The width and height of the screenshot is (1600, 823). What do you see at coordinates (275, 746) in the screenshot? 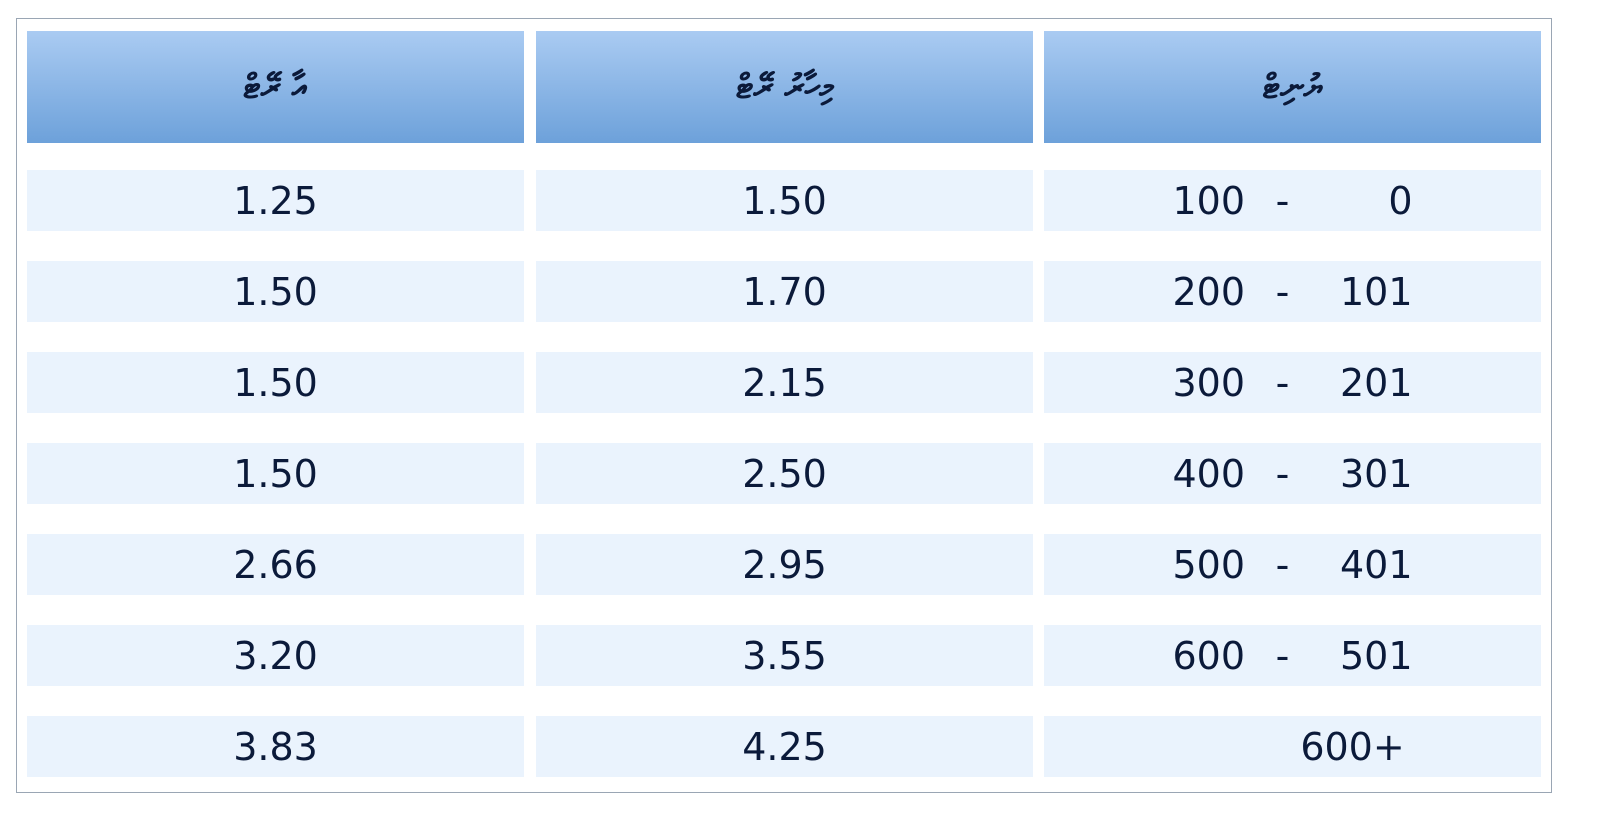
I see `cell-new-rate: 3.83` at bounding box center [275, 746].